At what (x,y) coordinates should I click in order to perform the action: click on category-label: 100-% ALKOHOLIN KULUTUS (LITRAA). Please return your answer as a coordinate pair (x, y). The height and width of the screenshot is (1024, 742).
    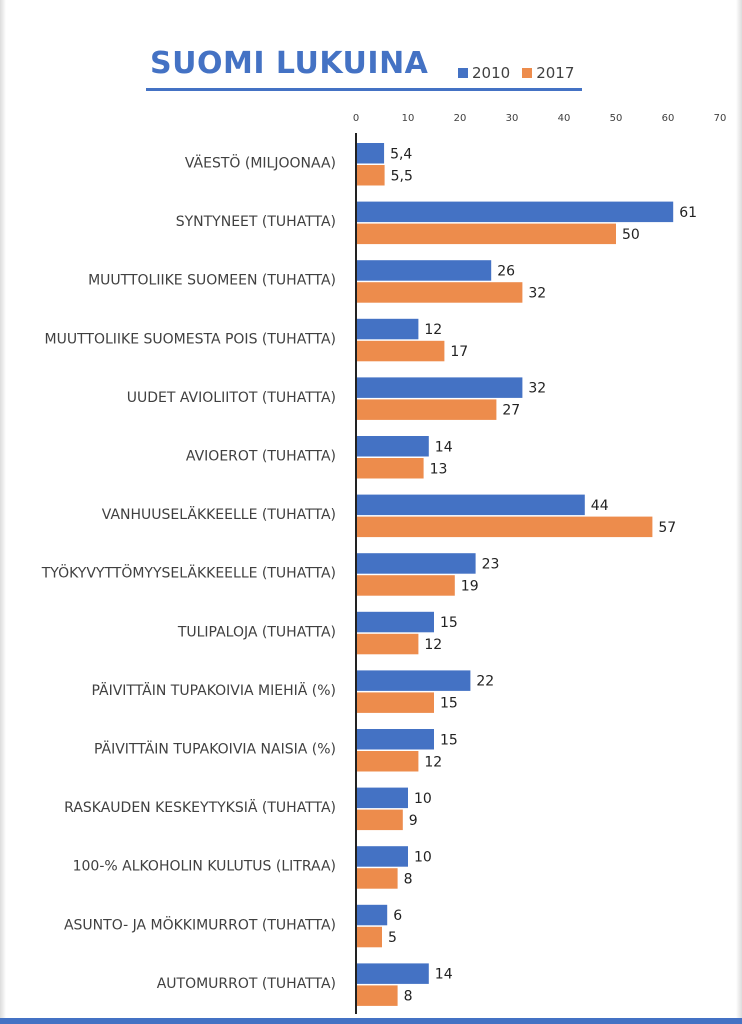
    Looking at the image, I should click on (204, 867).